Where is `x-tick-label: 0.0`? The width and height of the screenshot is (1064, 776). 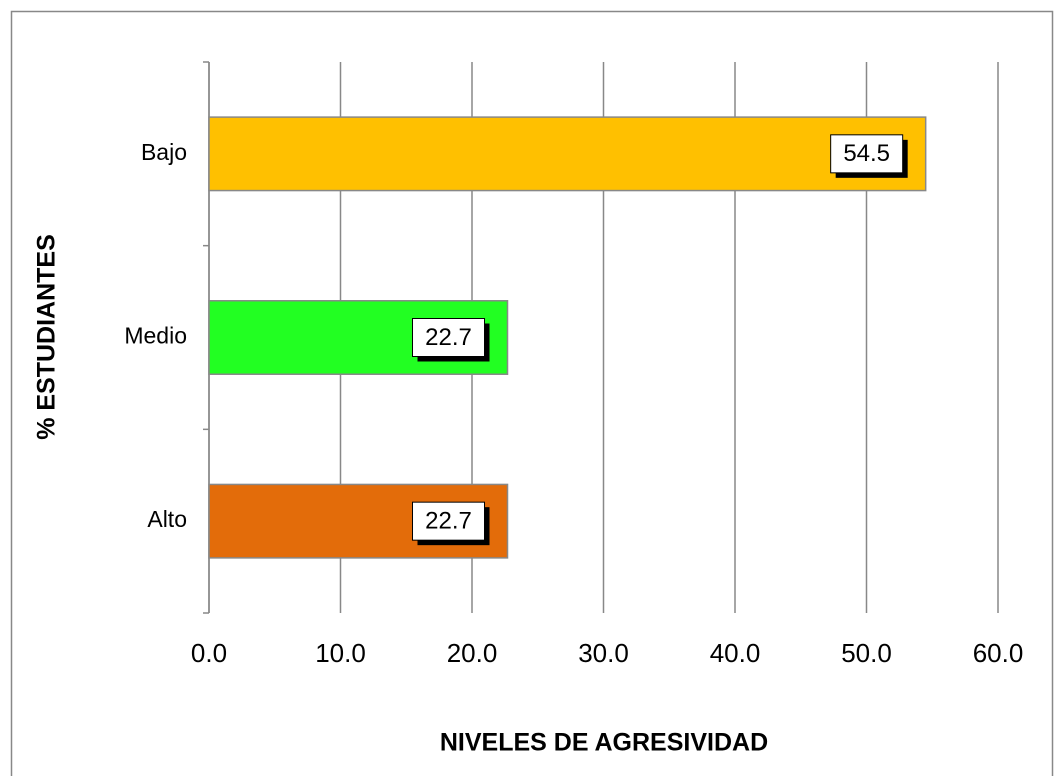 x-tick-label: 0.0 is located at coordinates (209, 653).